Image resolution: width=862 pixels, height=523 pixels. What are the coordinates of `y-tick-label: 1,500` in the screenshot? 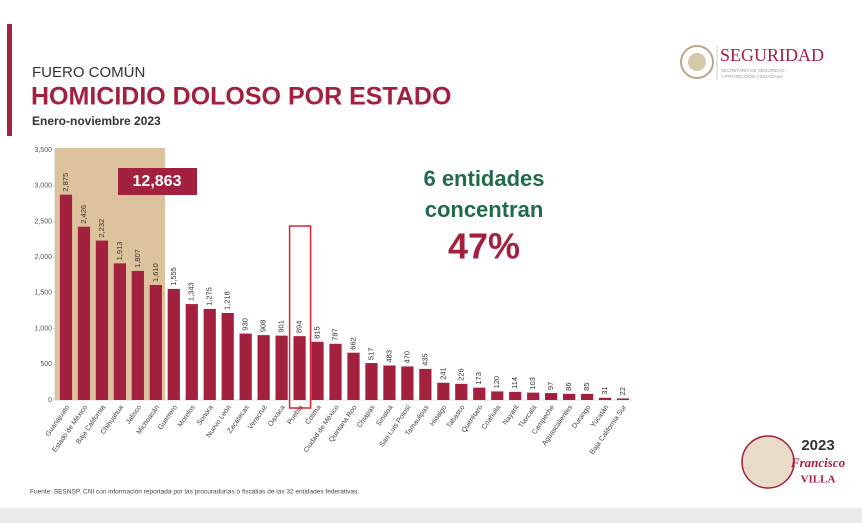 It's located at (43, 293).